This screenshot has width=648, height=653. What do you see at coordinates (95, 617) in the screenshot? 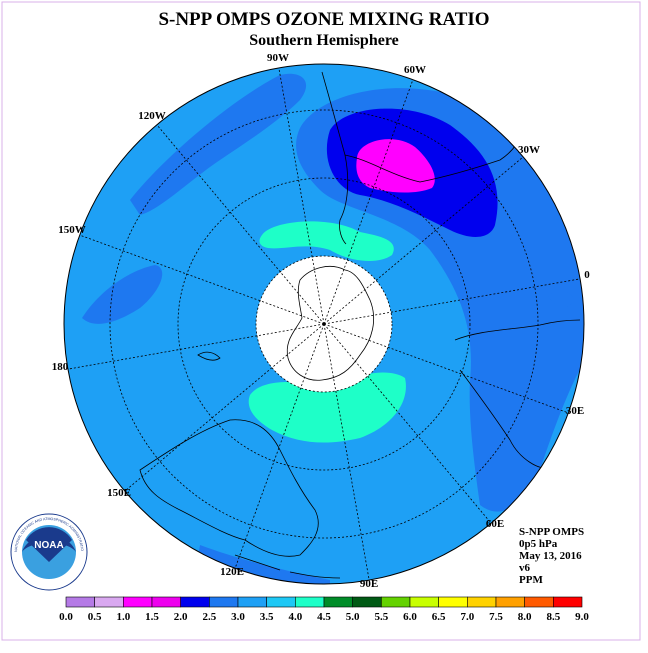
I see `colorbar-tick-label: 0.5` at bounding box center [95, 617].